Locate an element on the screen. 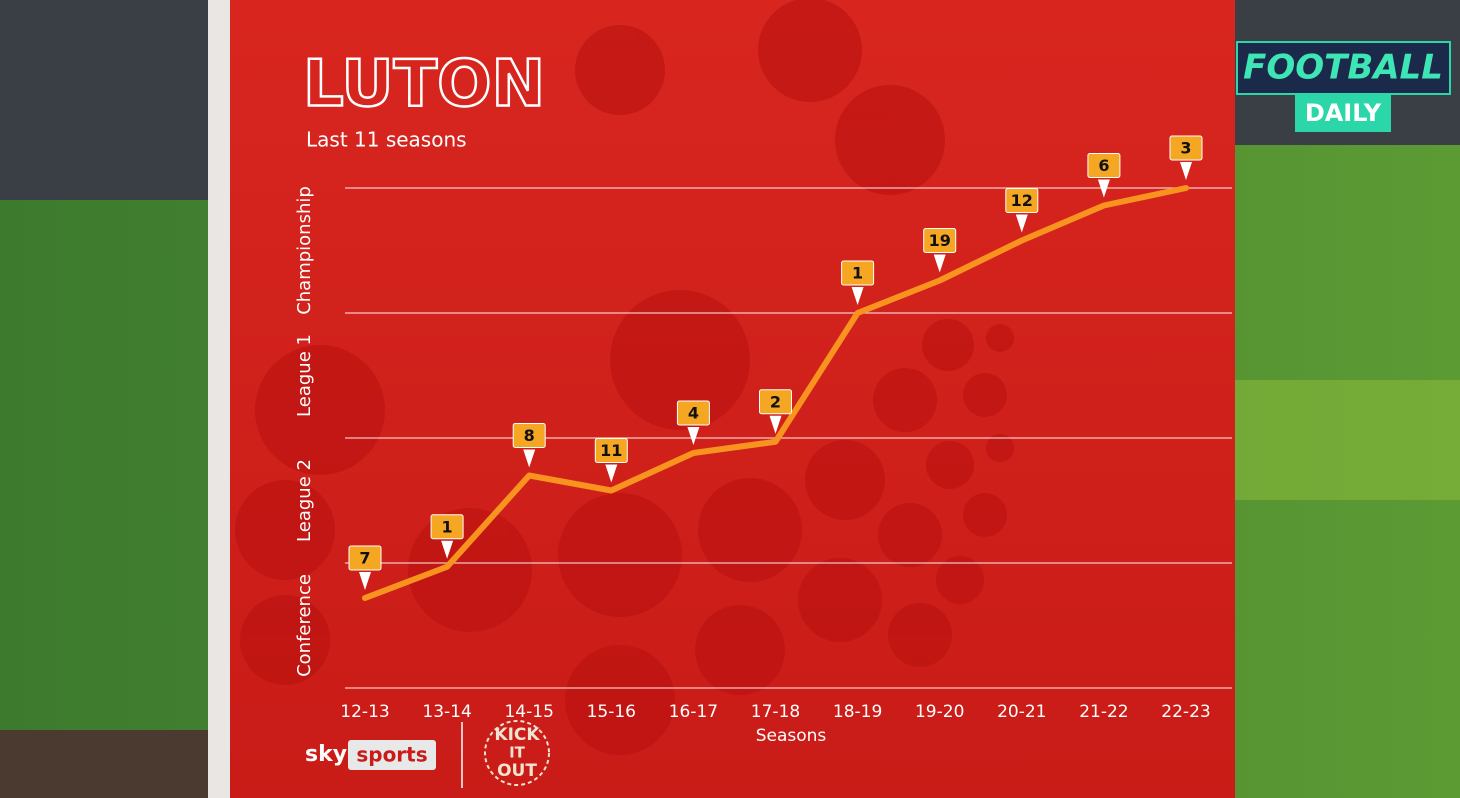 Image resolution: width=1460 pixels, height=798 pixels. position-label: 7 is located at coordinates (364, 558).